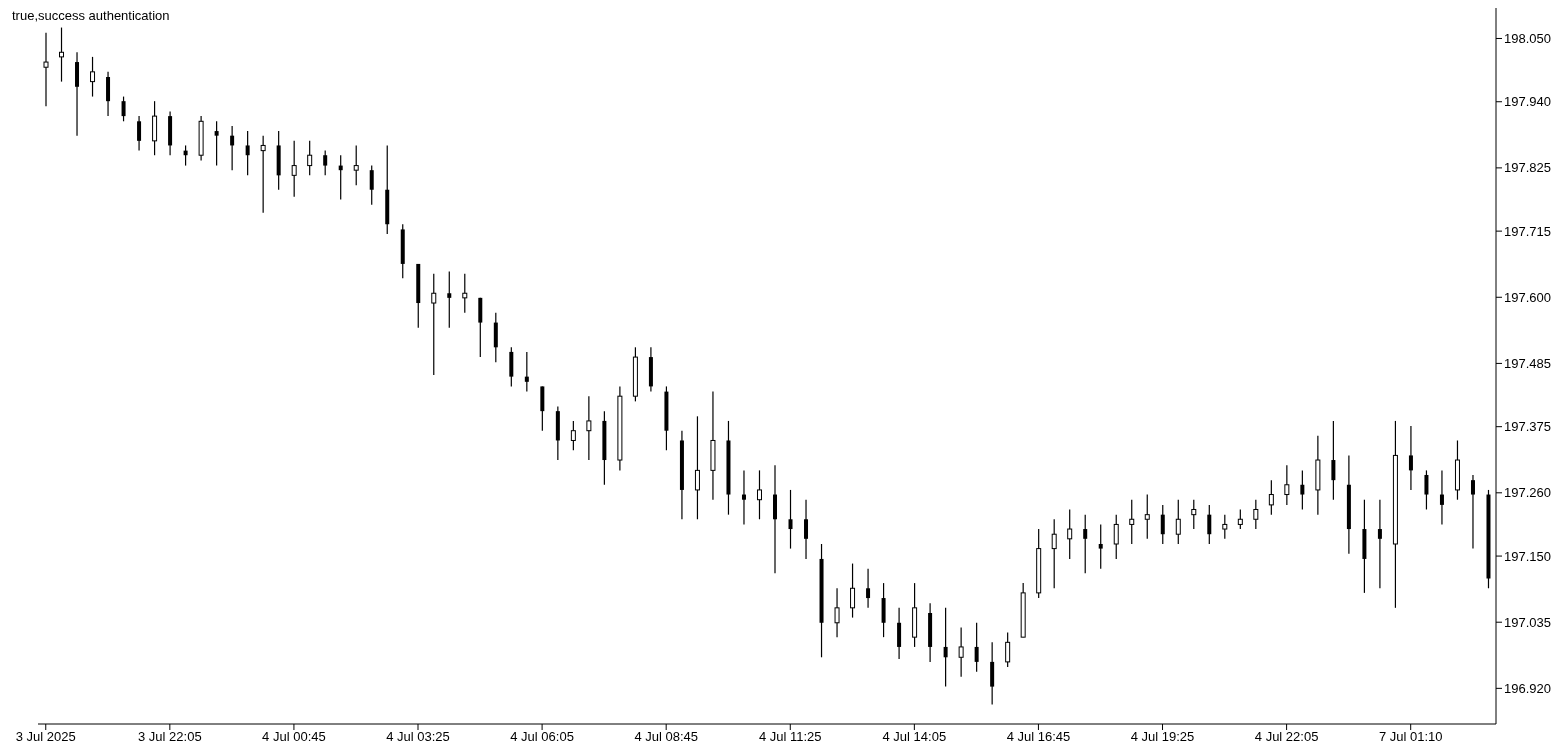 The height and width of the screenshot is (752, 1566). What do you see at coordinates (1527, 231) in the screenshot?
I see `y-tick-label: 197.715` at bounding box center [1527, 231].